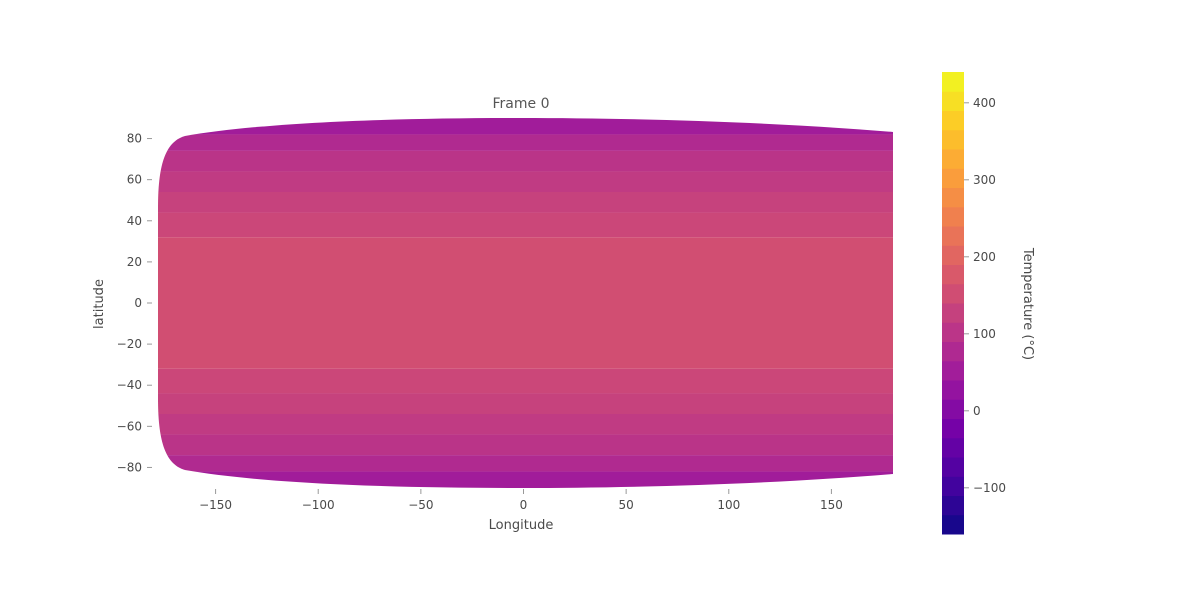 The height and width of the screenshot is (600, 1200). What do you see at coordinates (420, 505) in the screenshot?
I see `x-tick-label: −50` at bounding box center [420, 505].